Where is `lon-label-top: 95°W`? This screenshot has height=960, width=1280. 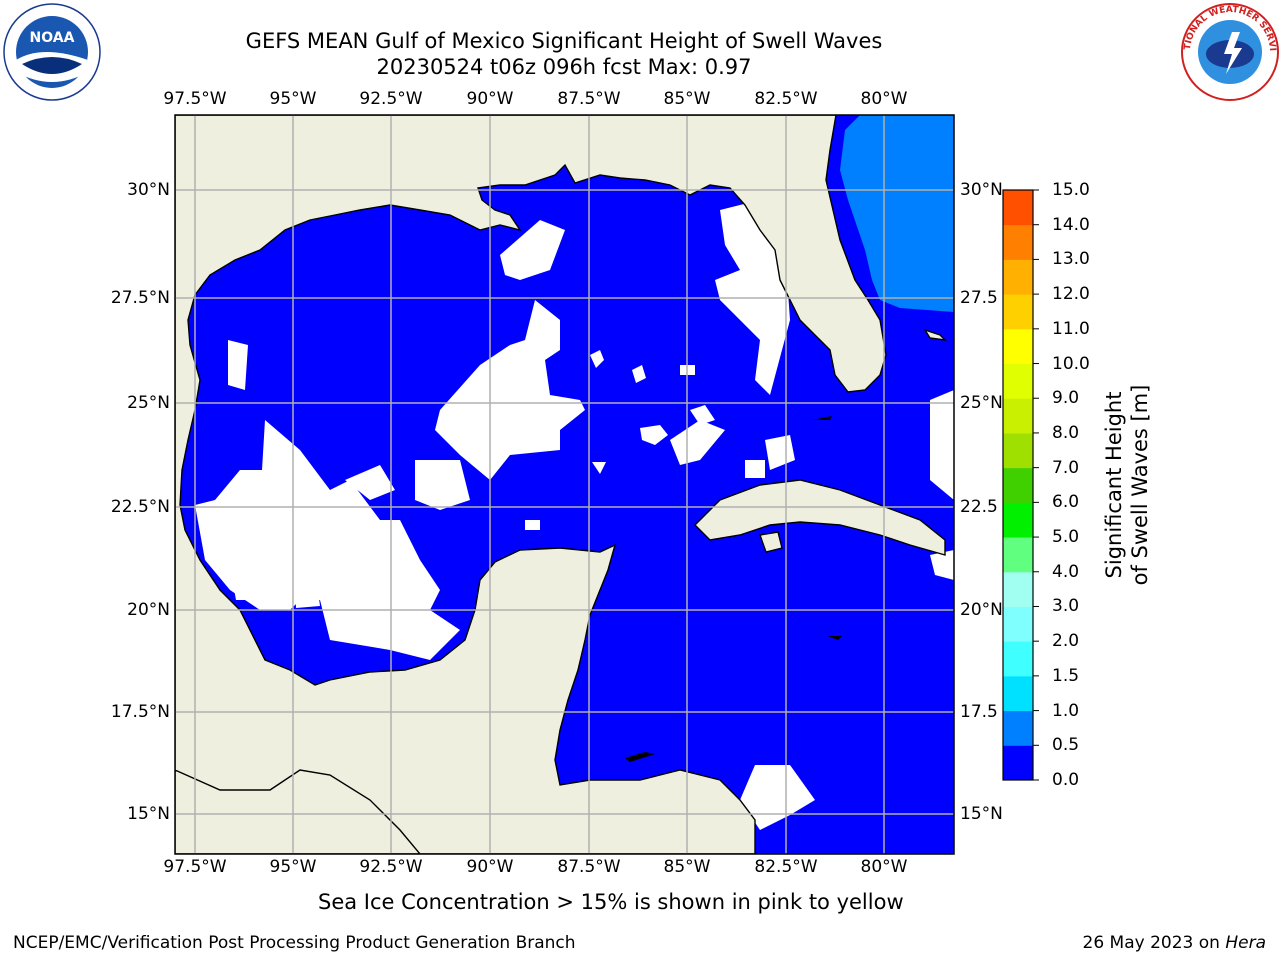 lon-label-top: 95°W is located at coordinates (293, 99).